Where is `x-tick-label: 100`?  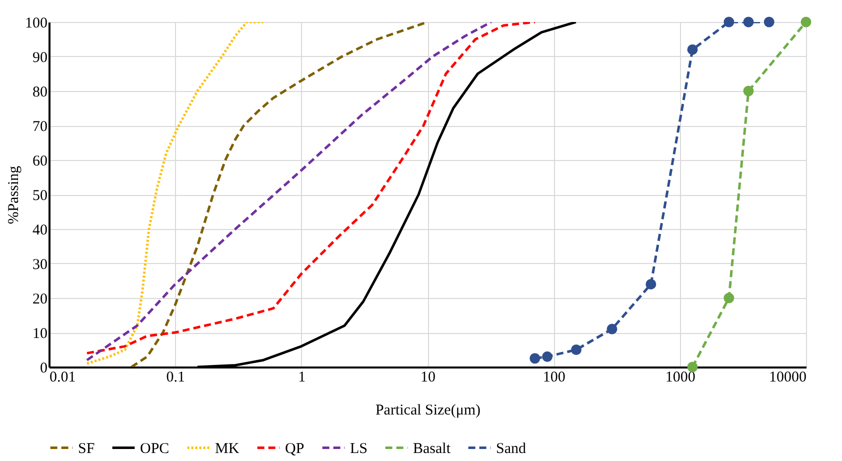 x-tick-label: 100 is located at coordinates (554, 378).